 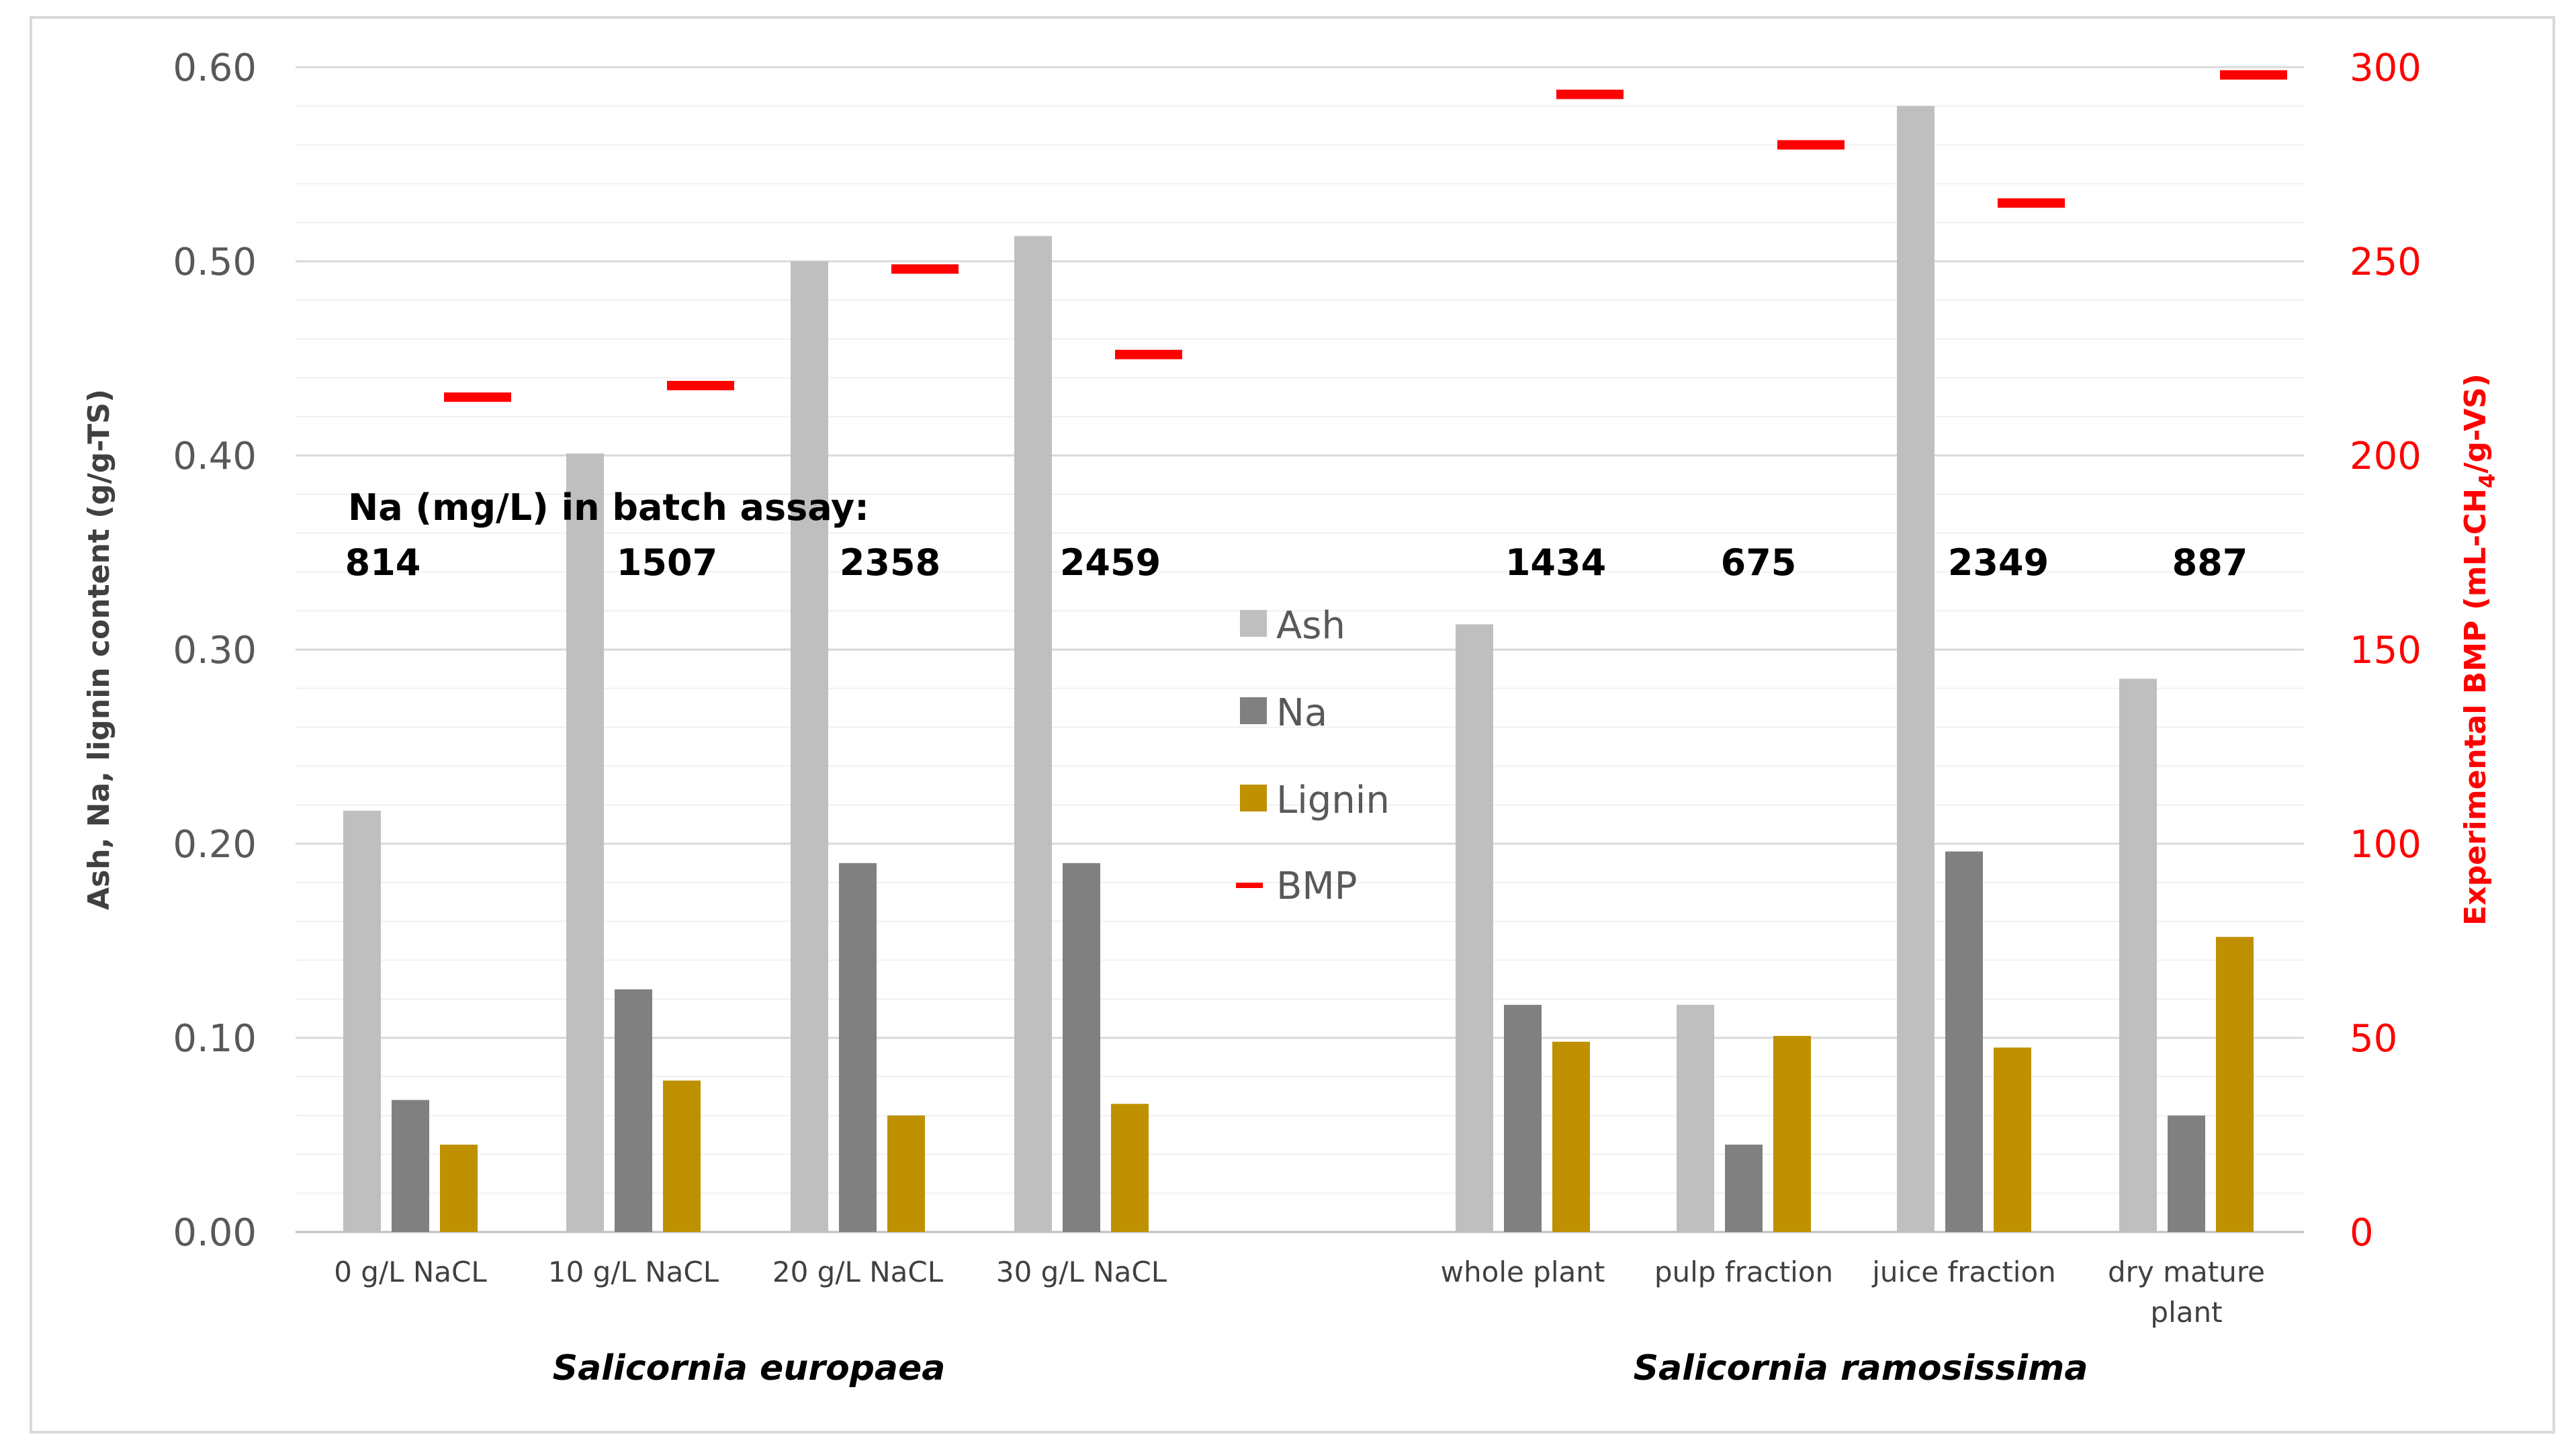 What do you see at coordinates (1082, 1271) in the screenshot?
I see `x-tick-label: 30 g/L NaCL` at bounding box center [1082, 1271].